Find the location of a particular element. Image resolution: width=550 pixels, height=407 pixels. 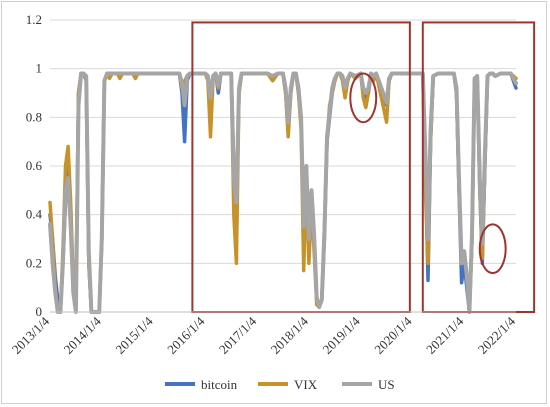

y-tick-label: 0.4 is located at coordinates (34, 214).